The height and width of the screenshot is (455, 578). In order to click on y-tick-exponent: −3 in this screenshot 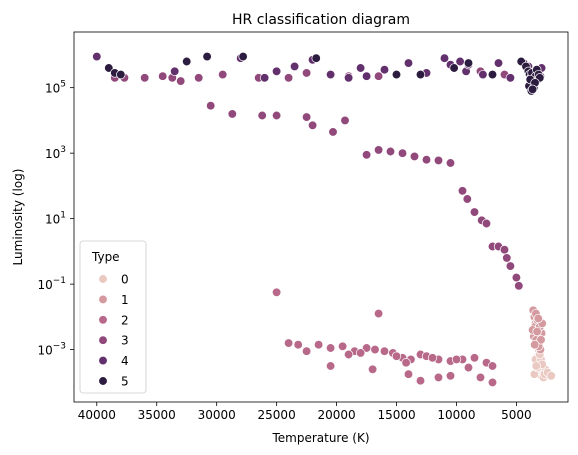, I will do `click(59, 347)`.